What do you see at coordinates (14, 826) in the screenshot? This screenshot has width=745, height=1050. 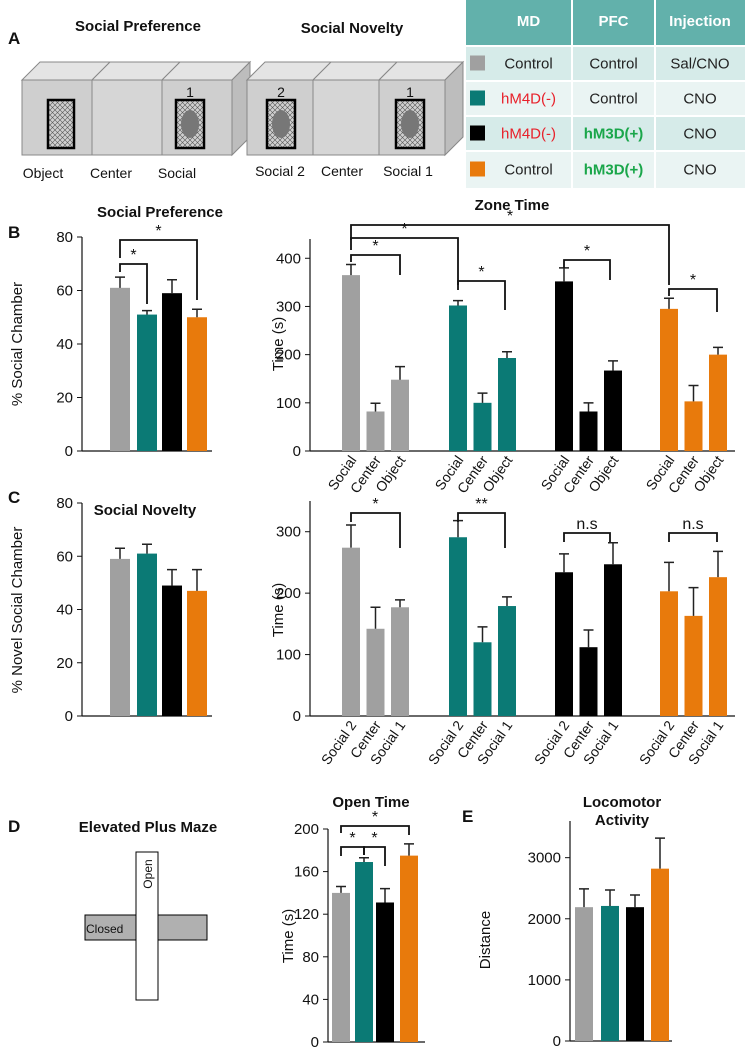 I see `panel-label: D` at bounding box center [14, 826].